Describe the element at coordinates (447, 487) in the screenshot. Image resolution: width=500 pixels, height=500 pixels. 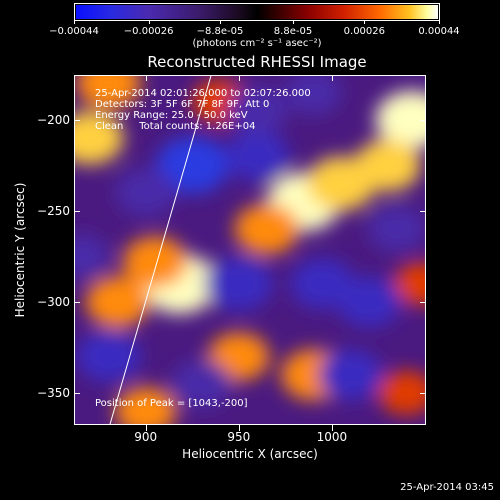
I see `plot-timestamp: 25-Apr-2014 03:45` at that location.